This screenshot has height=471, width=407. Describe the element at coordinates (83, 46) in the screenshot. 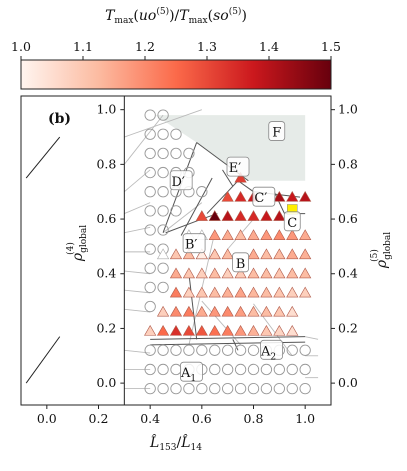

I see `colorbar-tick-label: 1.1` at that location.